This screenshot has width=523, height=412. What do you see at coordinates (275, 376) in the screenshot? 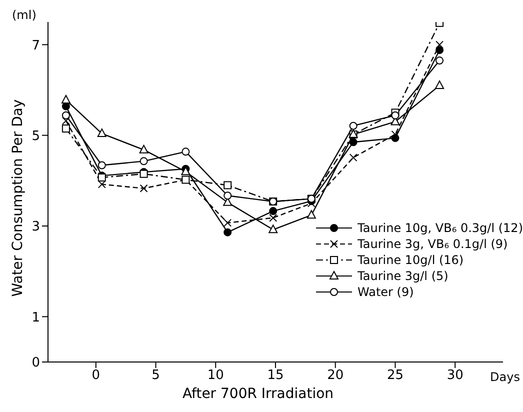
I see `x-tick-label: 15` at bounding box center [275, 376].